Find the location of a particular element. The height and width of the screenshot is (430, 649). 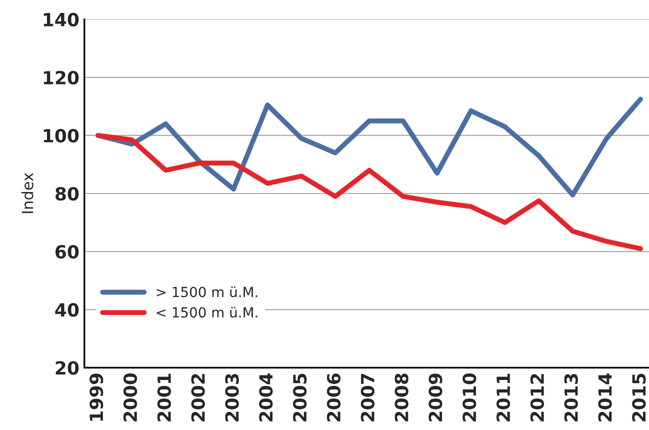

legend-label: < 1500 m ü.M. is located at coordinates (207, 312).